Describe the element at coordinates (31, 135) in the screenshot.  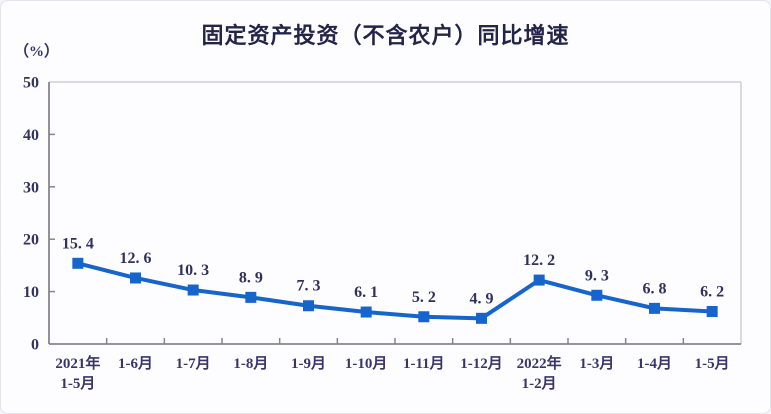
I see `y-tick-label: 40` at that location.